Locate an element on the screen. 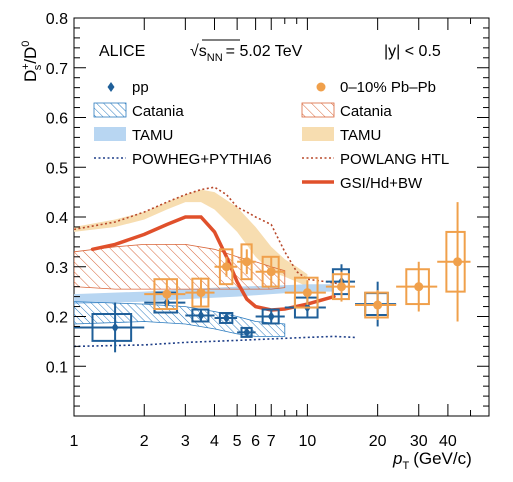  tamu_pbpb-band is located at coordinates (191, 238).